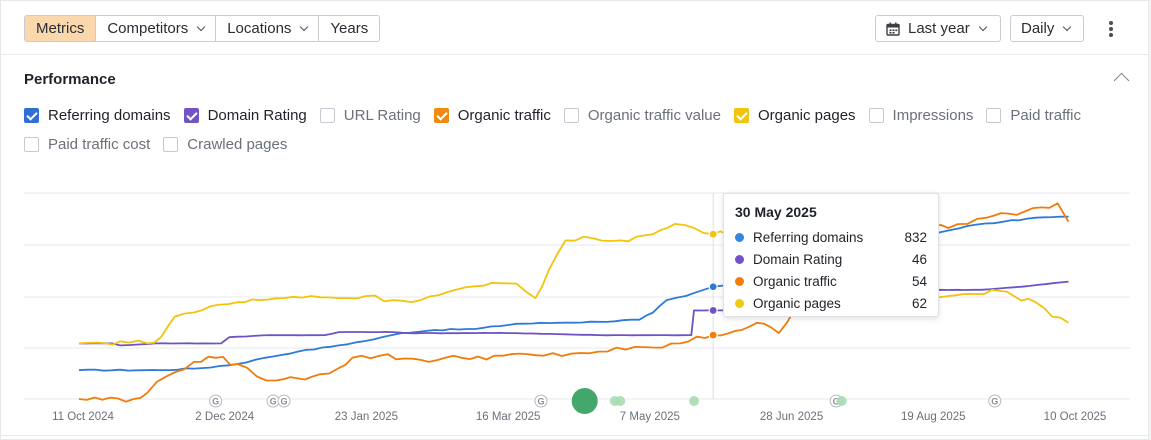 The width and height of the screenshot is (1151, 440). What do you see at coordinates (933, 115) in the screenshot?
I see `checkbox-label: Impressions` at bounding box center [933, 115].